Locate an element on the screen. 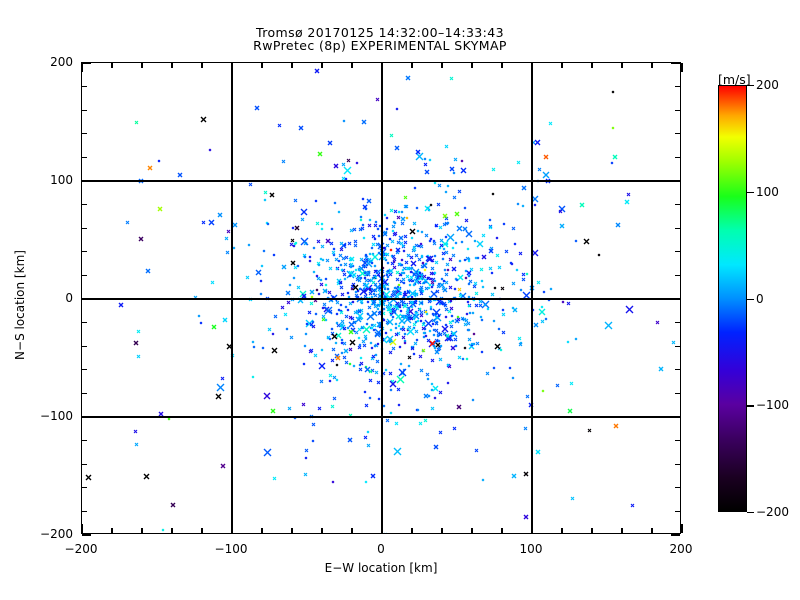 This screenshot has width=800, height=600. y-axis-tick-label: −200 is located at coordinates (56, 534).